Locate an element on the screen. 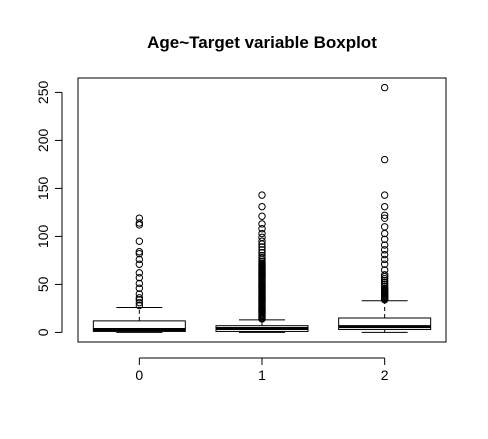 The image size is (488, 439). x-tick-label: 1 is located at coordinates (262, 375).